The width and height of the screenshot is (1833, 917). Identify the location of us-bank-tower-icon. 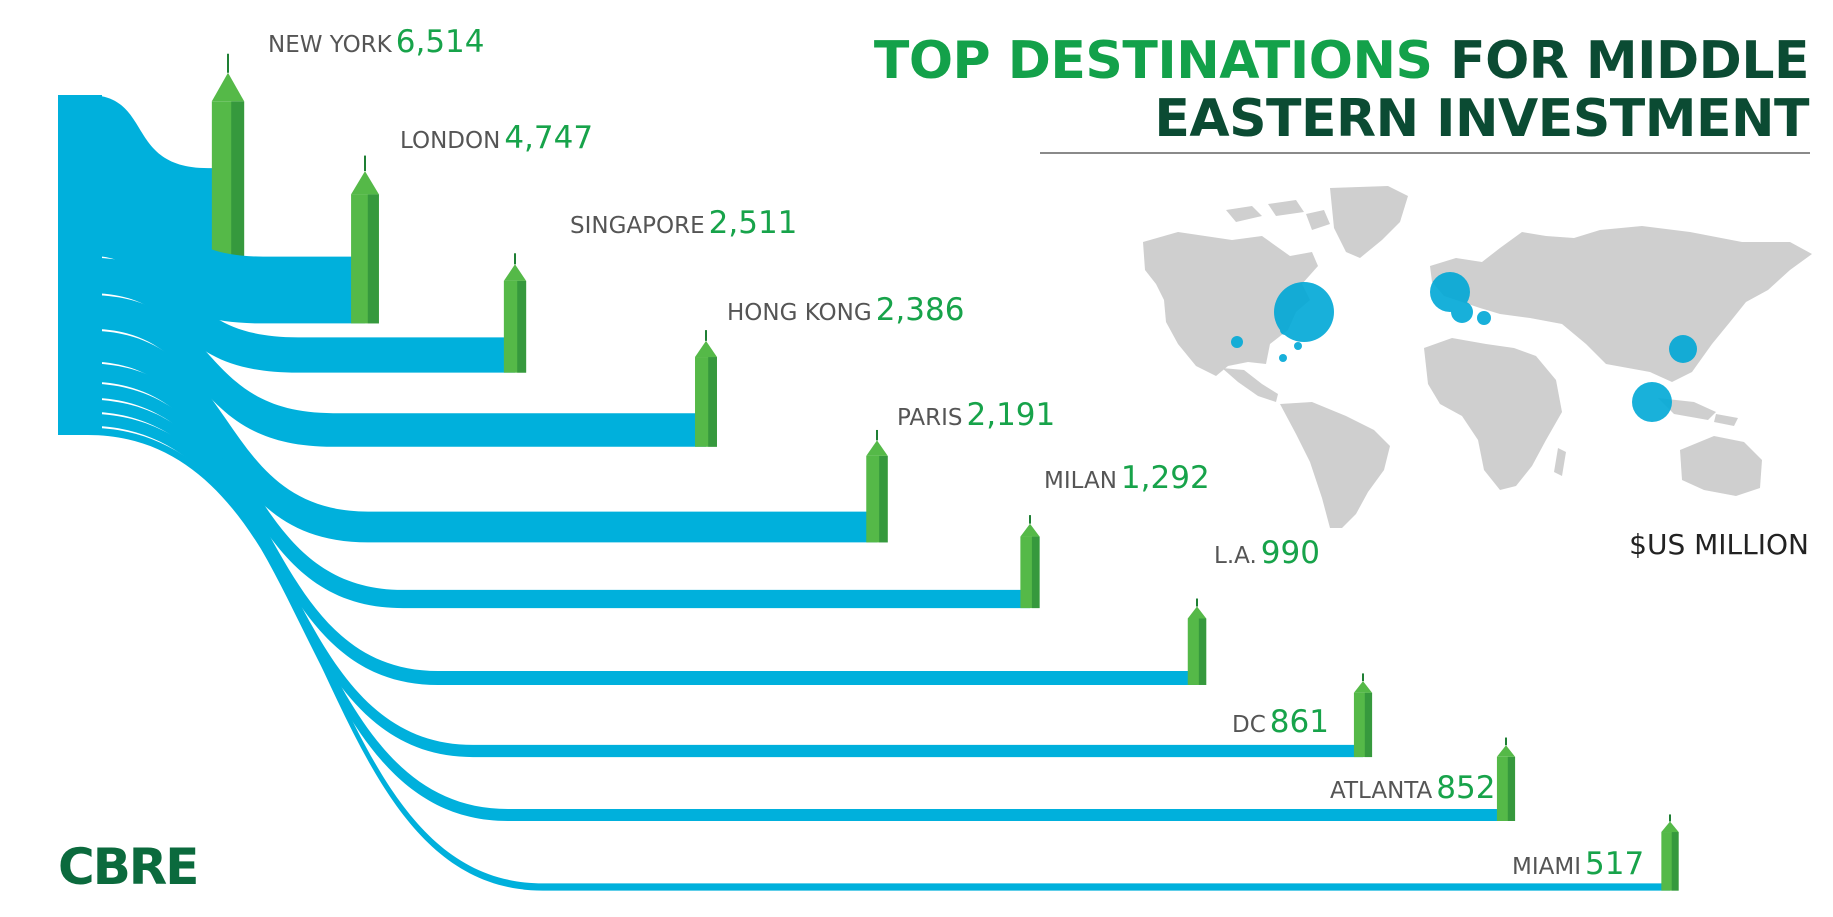
(1197, 641).